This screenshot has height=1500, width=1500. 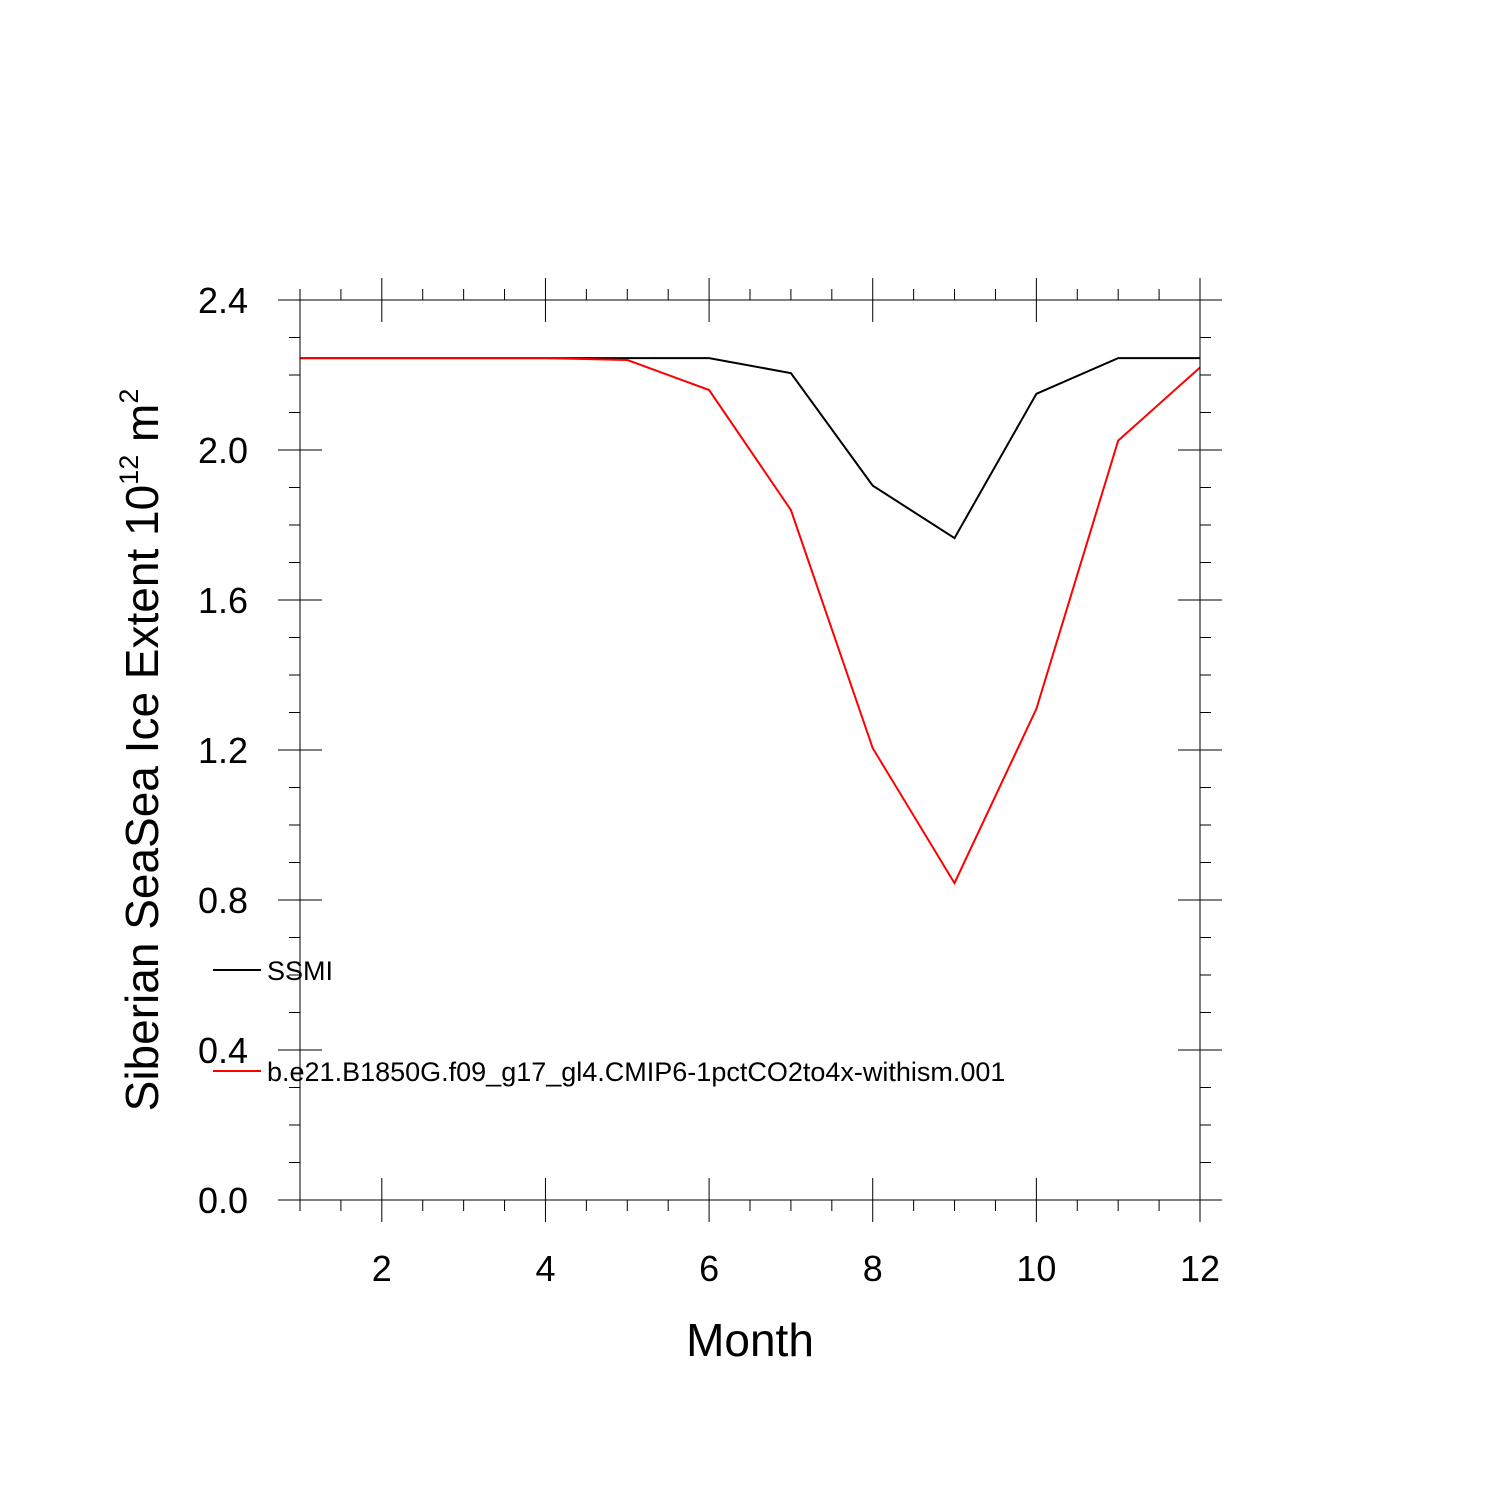 What do you see at coordinates (223, 900) in the screenshot?
I see `y-tick-label: 0.8` at bounding box center [223, 900].